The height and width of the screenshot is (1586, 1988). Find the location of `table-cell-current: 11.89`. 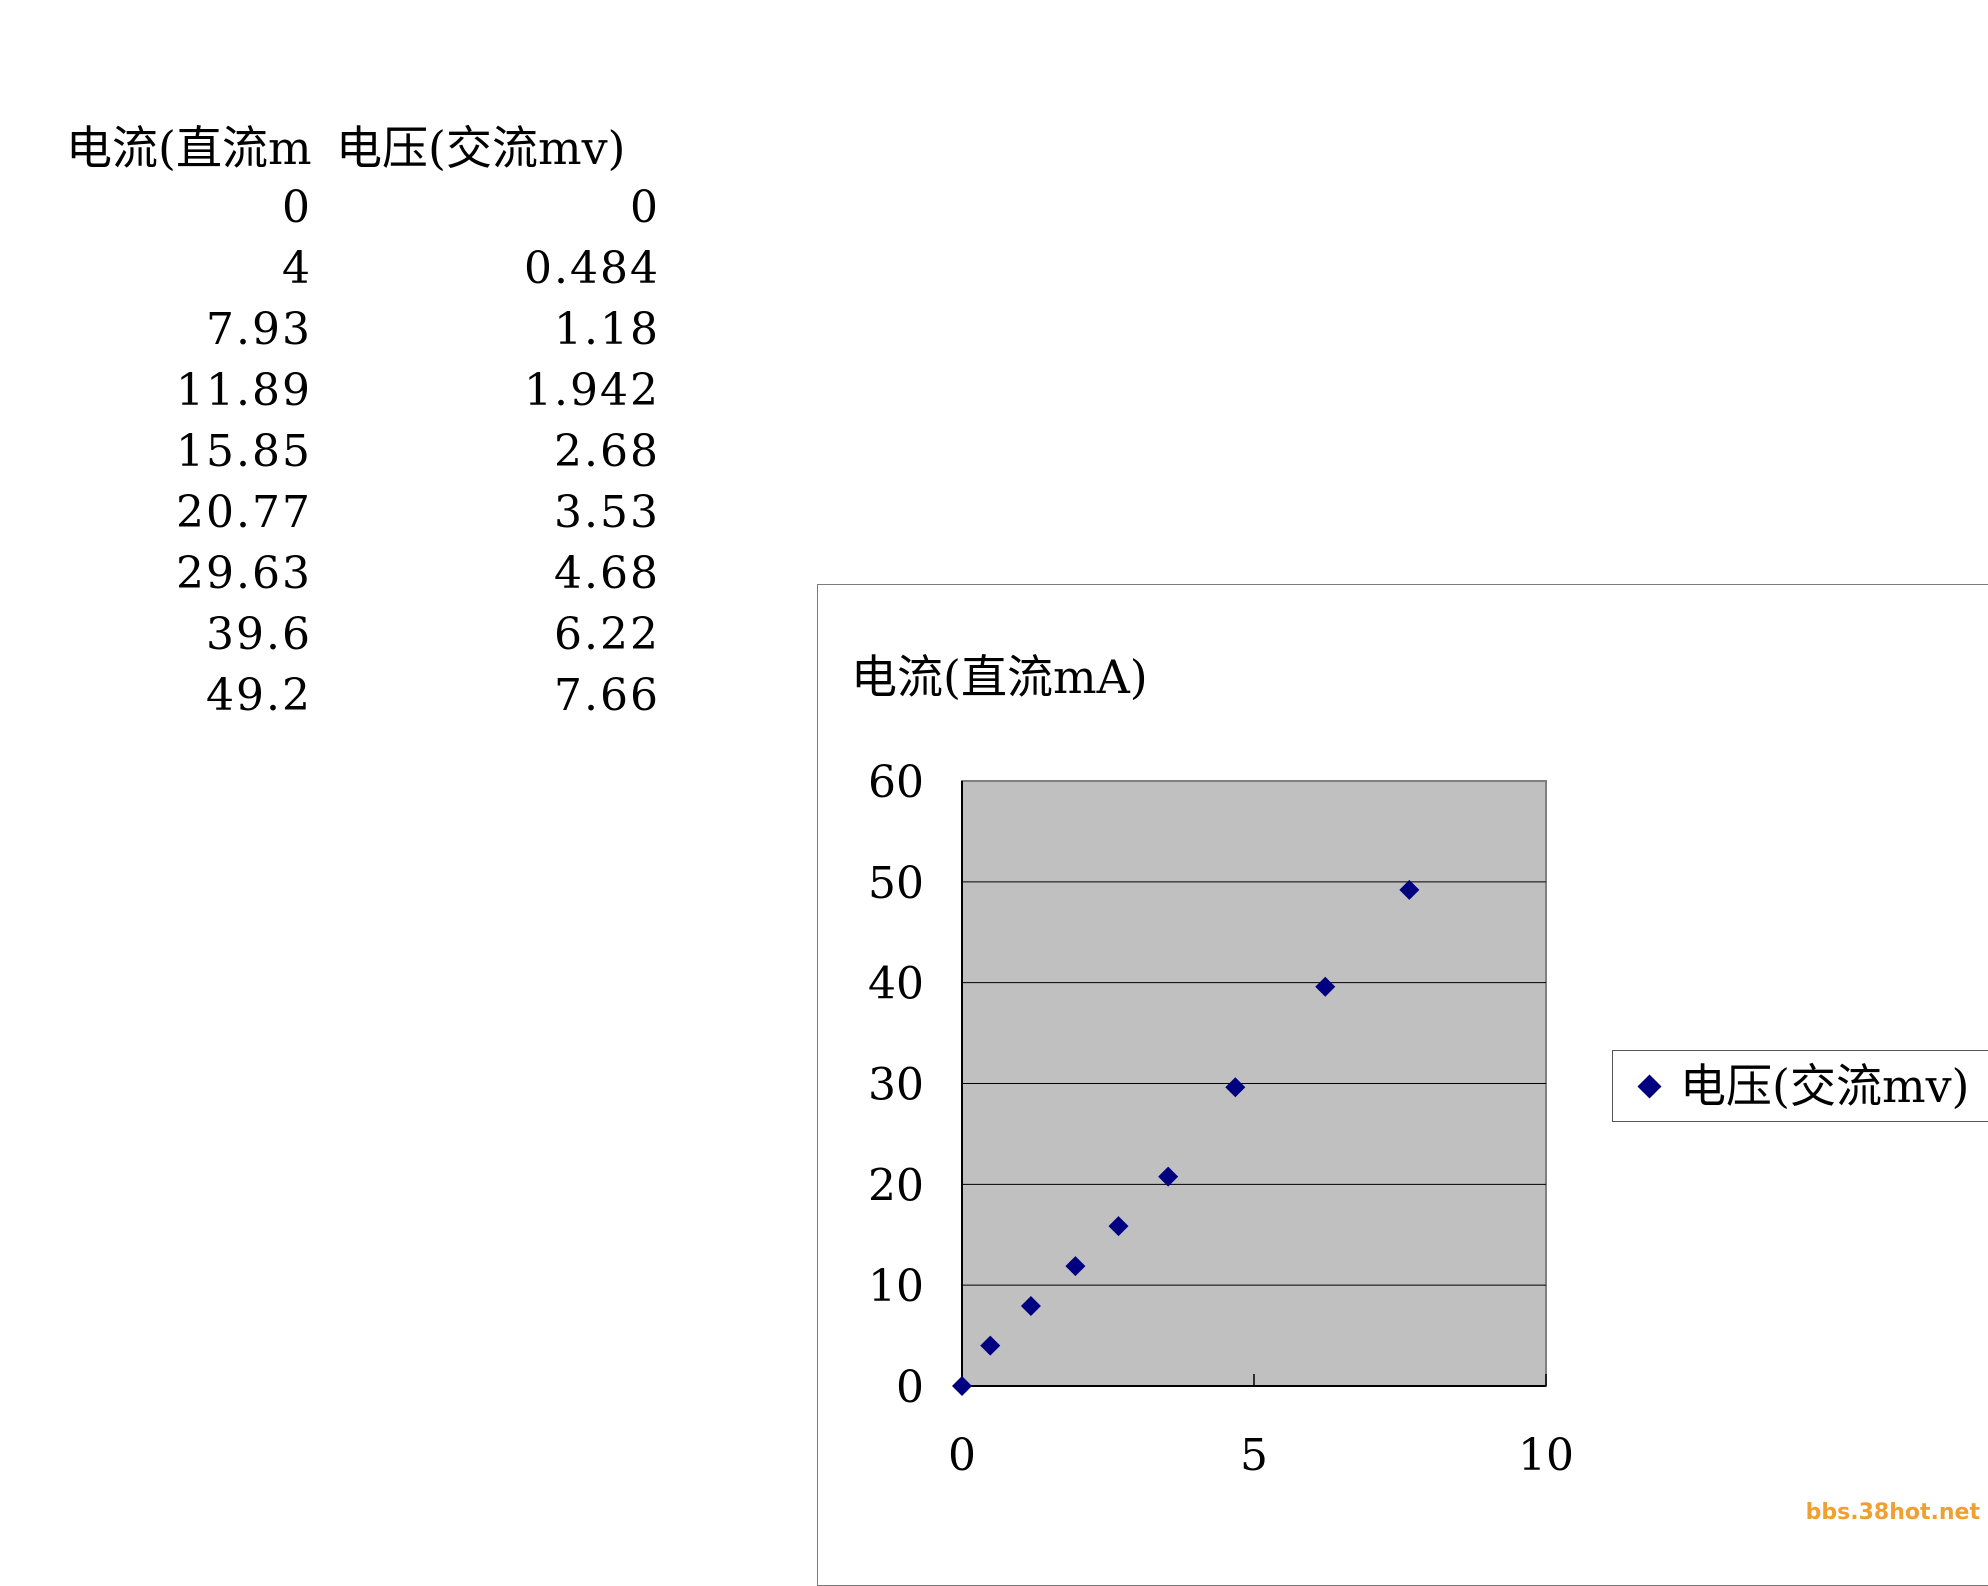

table-cell-current: 11.89 is located at coordinates (244, 390).